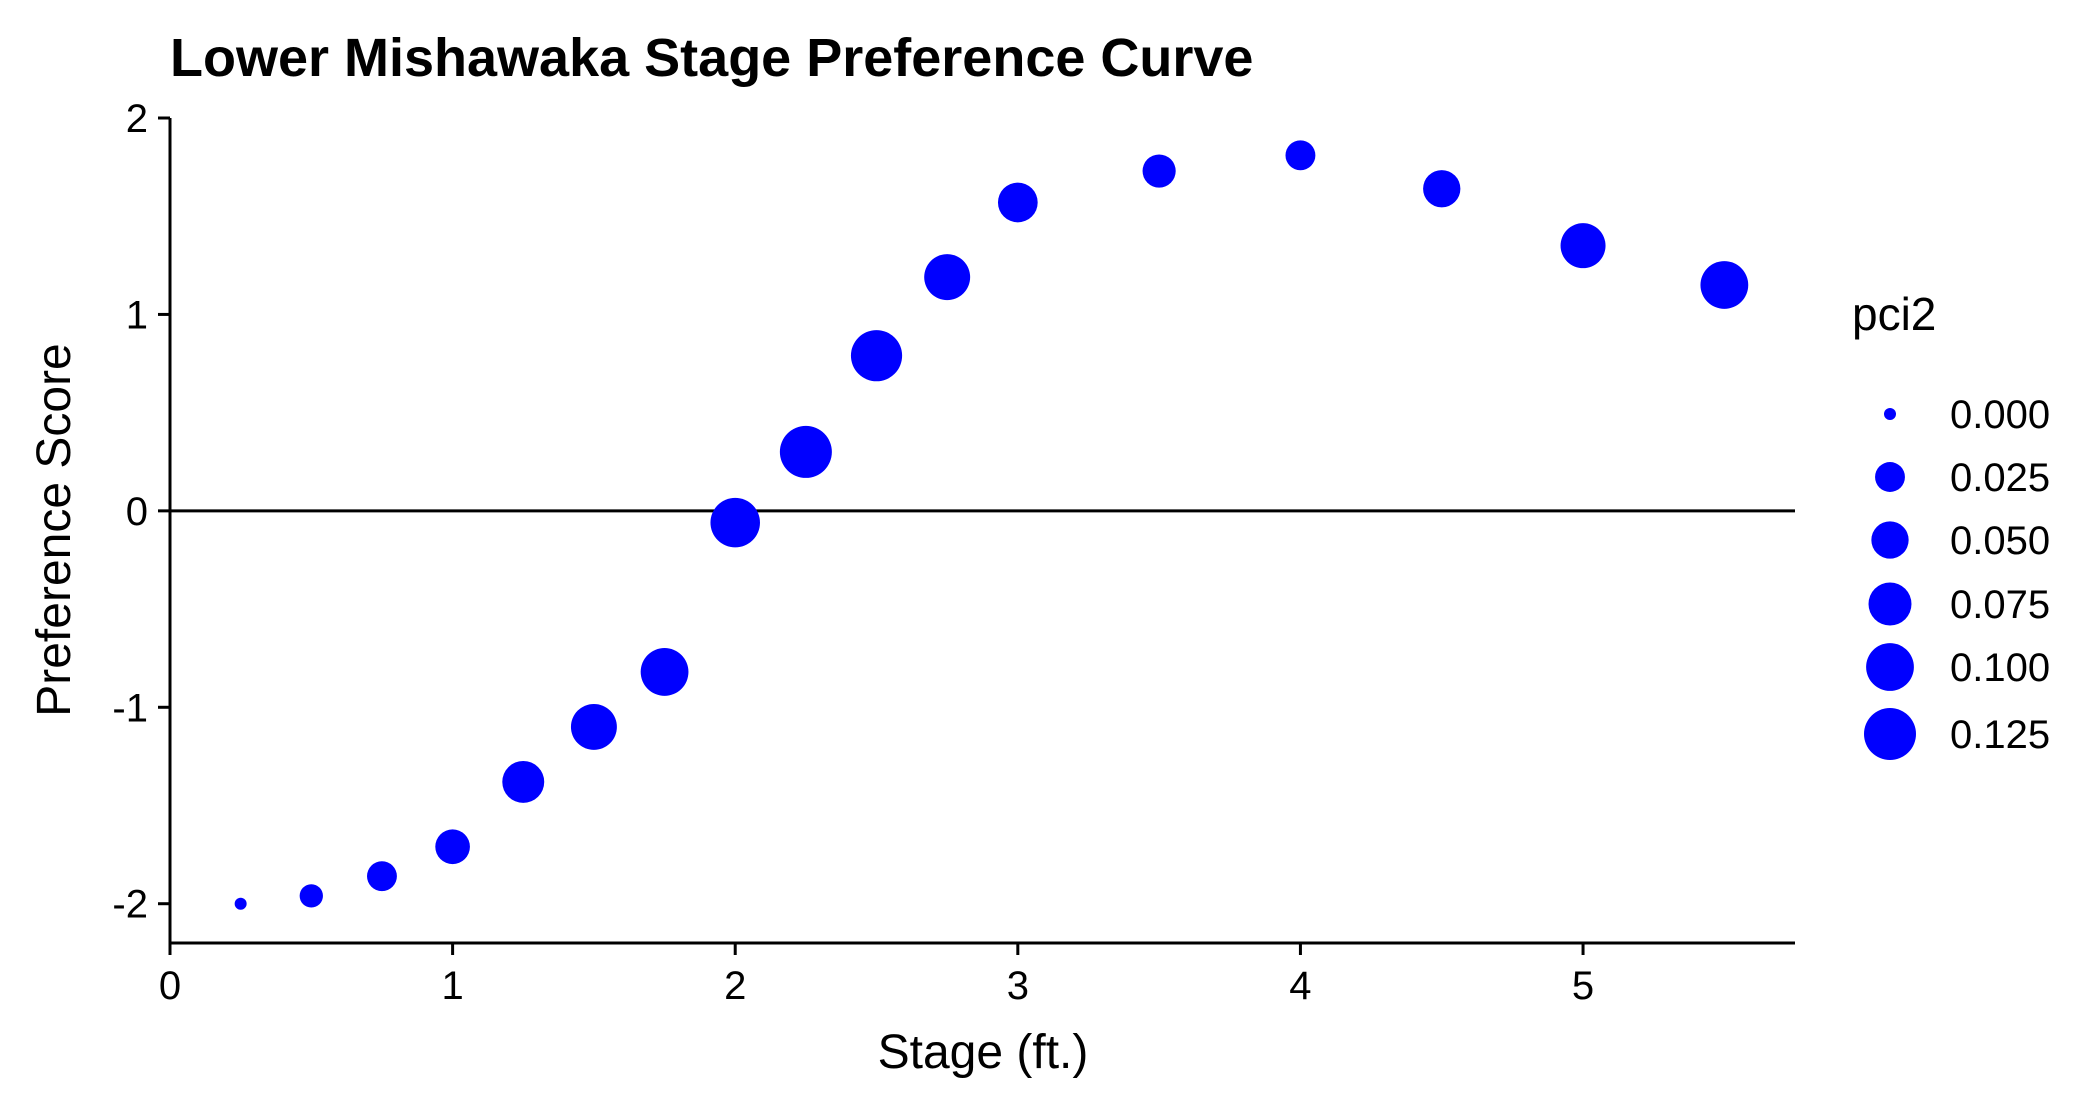 The height and width of the screenshot is (1113, 2100). What do you see at coordinates (983, 1052) in the screenshot?
I see `x-axis-title: Stage (ft.)` at bounding box center [983, 1052].